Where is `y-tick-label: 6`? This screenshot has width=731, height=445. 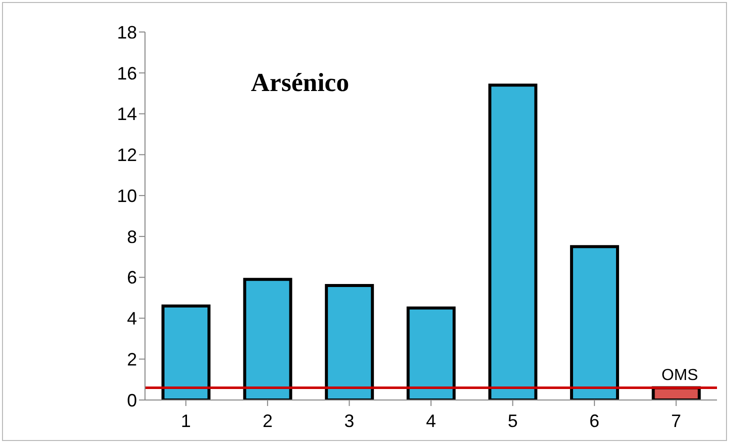
y-tick-label: 6 is located at coordinates (131, 278).